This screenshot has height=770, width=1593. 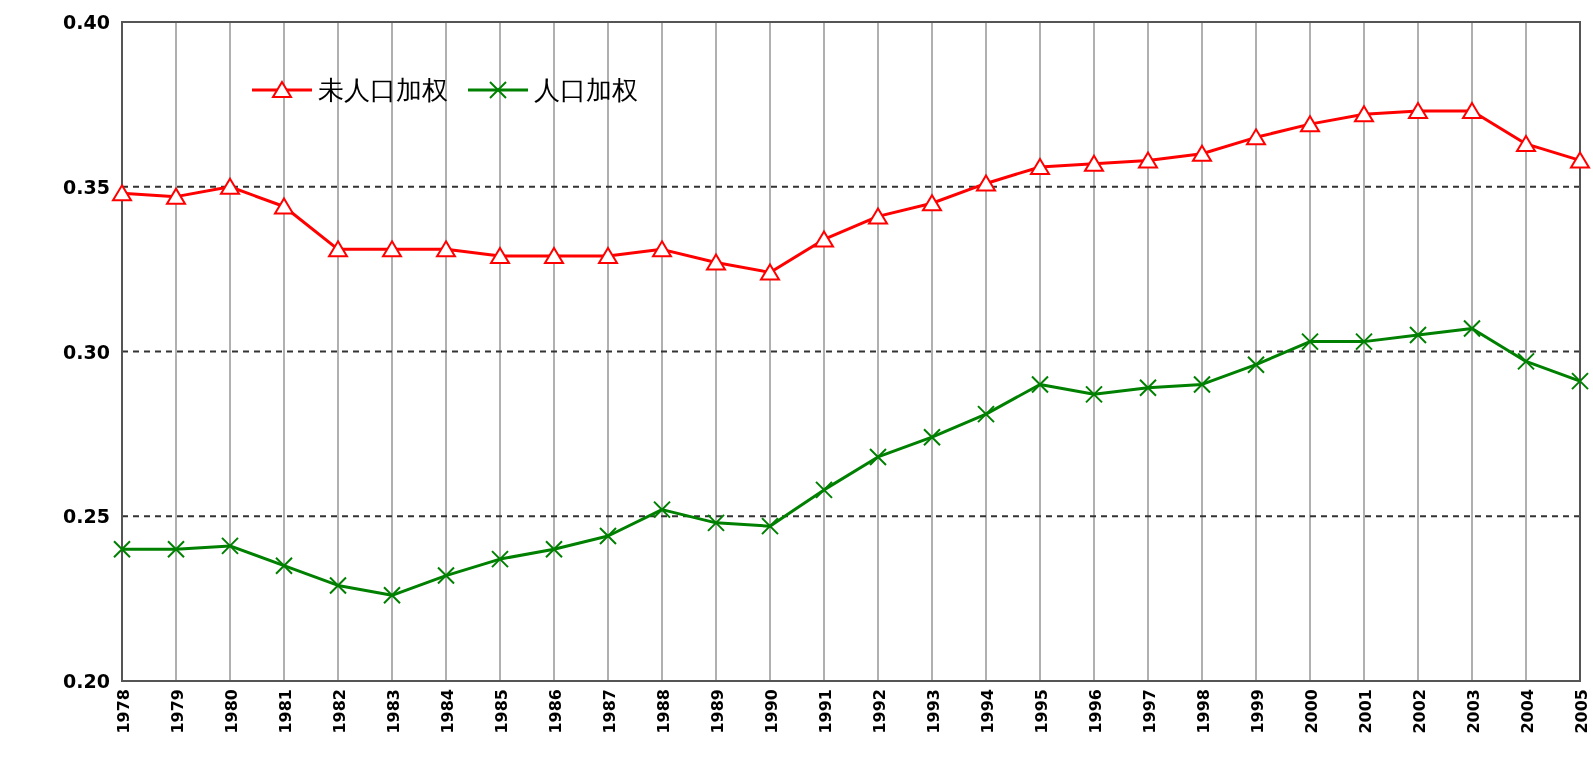 What do you see at coordinates (586, 90) in the screenshot?
I see `legend-label: 人口加权` at bounding box center [586, 90].